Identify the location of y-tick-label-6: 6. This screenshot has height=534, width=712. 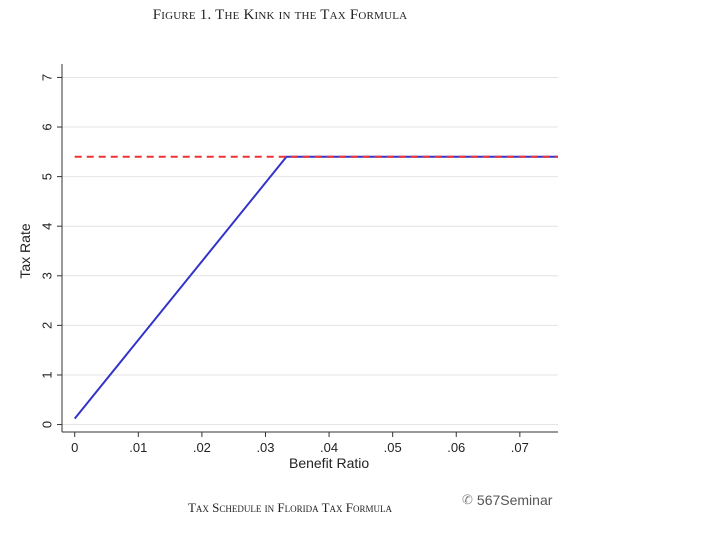
(46, 126).